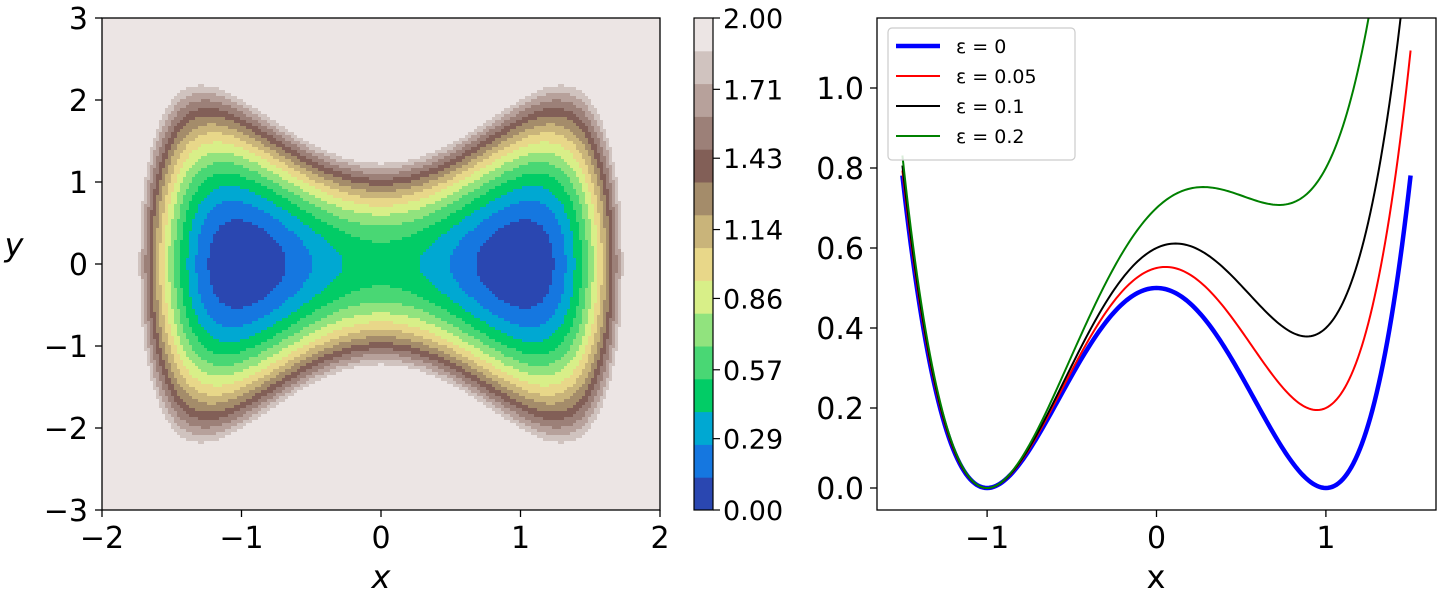  What do you see at coordinates (996, 77) in the screenshot?
I see `legend-label: ε = 0.05` at bounding box center [996, 77].